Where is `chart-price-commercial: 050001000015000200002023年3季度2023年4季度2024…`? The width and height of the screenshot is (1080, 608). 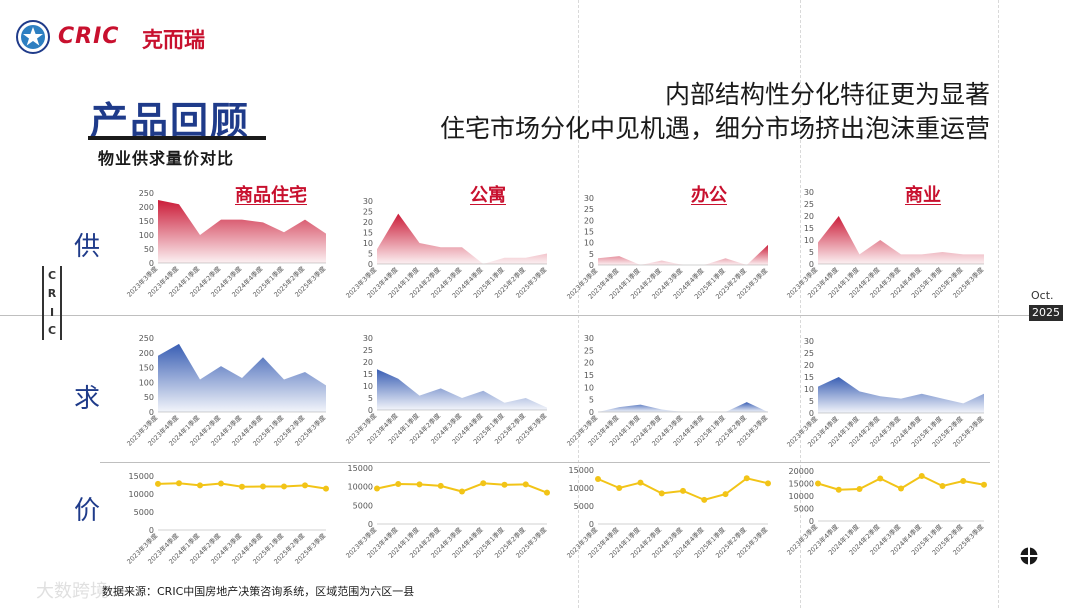
chart-price-commercial: 050001000015000200002023年3季度2023年4季度2024… is located at coordinates (886, 512).